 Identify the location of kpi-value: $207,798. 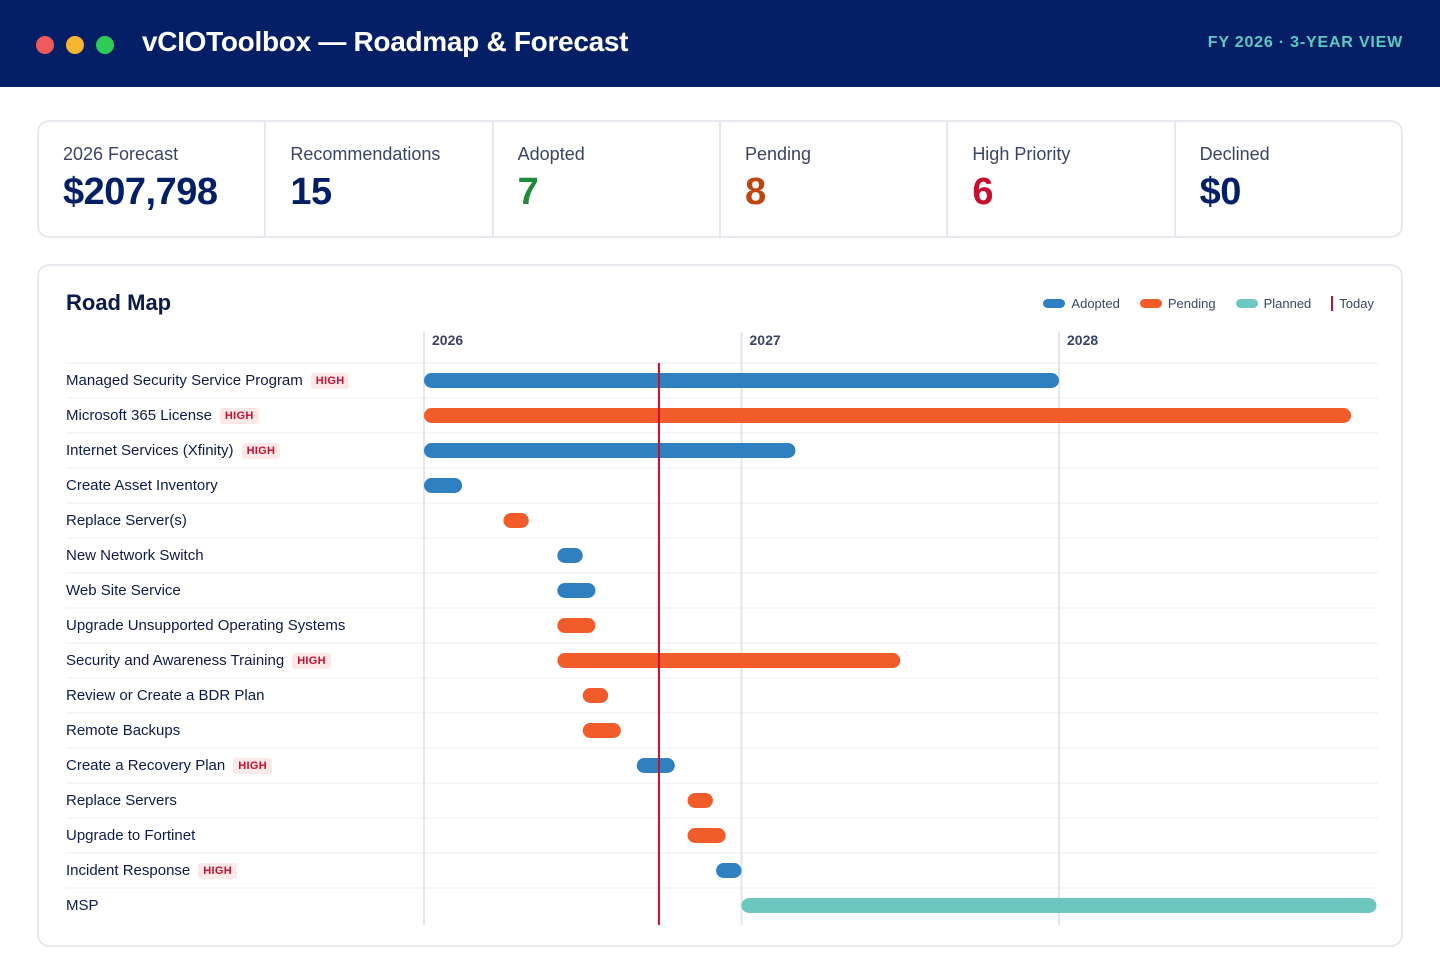
(140, 192).